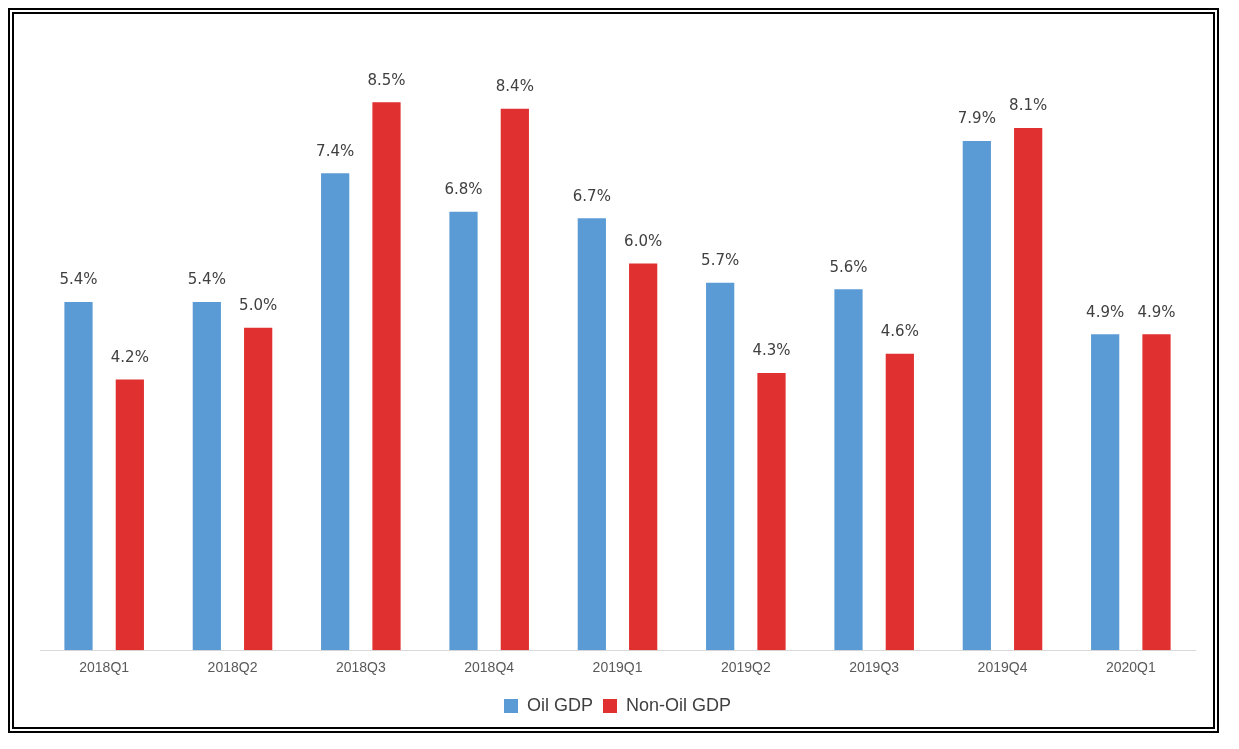 The height and width of the screenshot is (749, 1239). What do you see at coordinates (591, 195) in the screenshot?
I see `data-label: 6.7%` at bounding box center [591, 195].